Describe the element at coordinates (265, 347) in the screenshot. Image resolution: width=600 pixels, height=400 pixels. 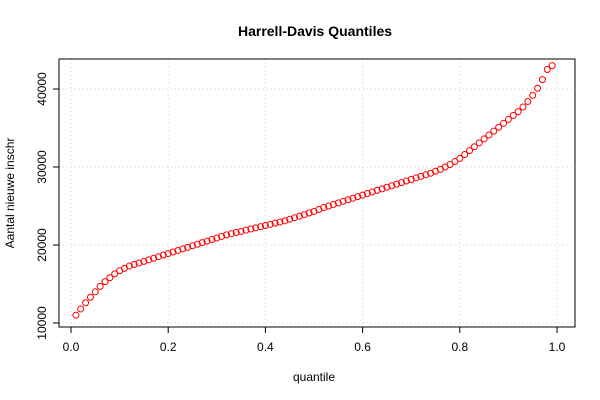
I see `x-tick-label: 0.4` at that location.